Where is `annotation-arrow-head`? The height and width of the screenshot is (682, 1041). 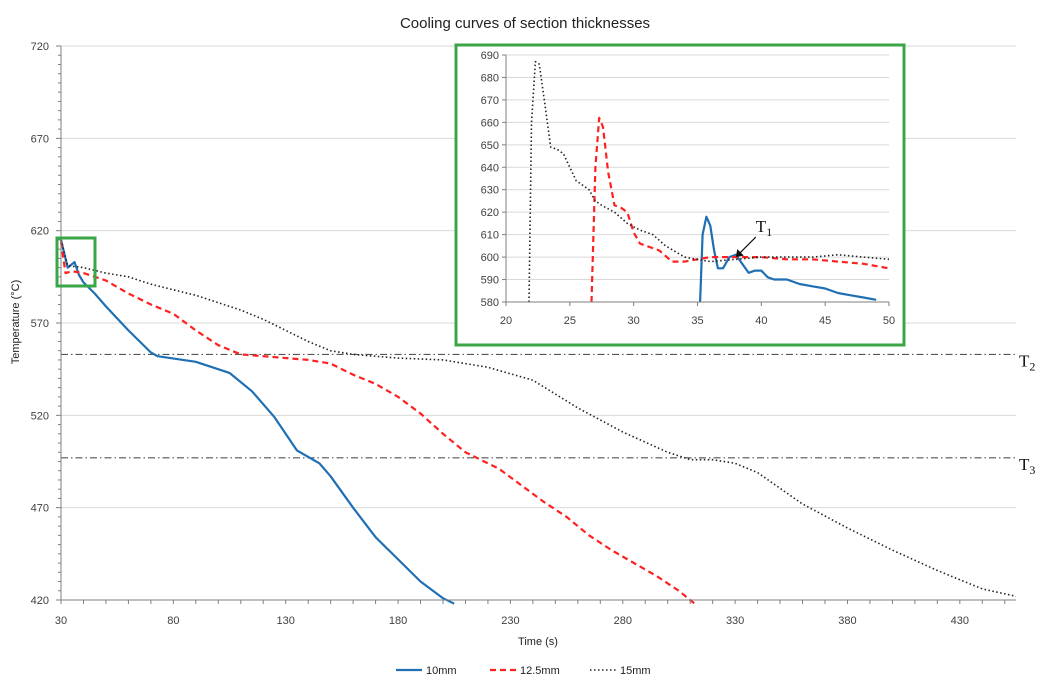
annotation-arrow-head is located at coordinates (739, 253).